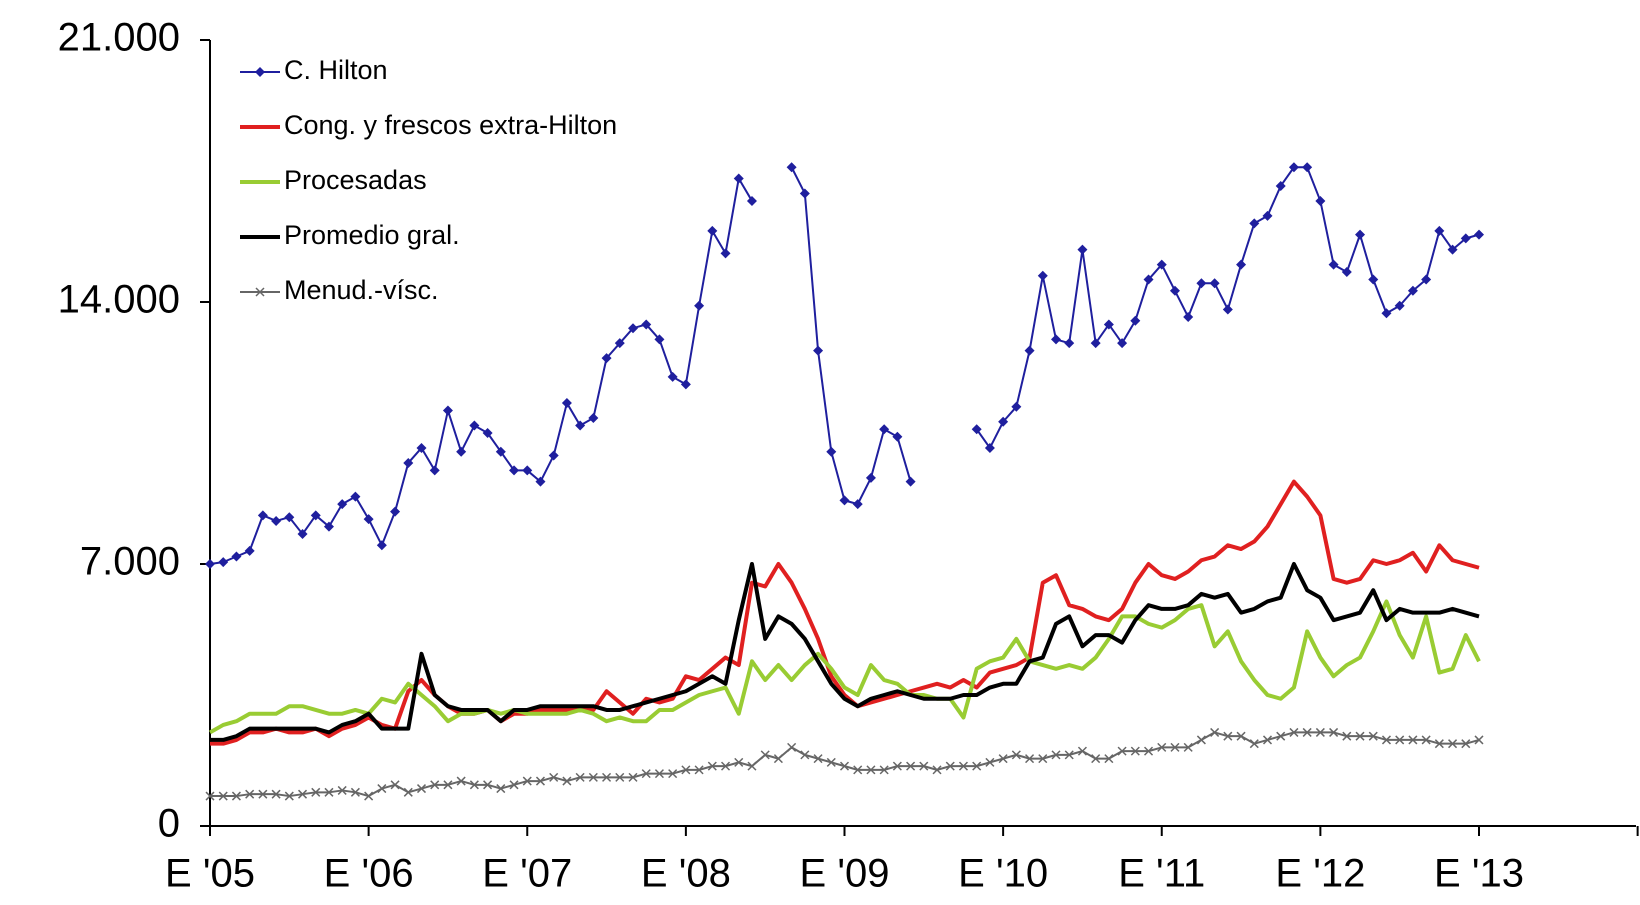  What do you see at coordinates (686, 874) in the screenshot?
I see `x-tick-label: E '08` at bounding box center [686, 874].